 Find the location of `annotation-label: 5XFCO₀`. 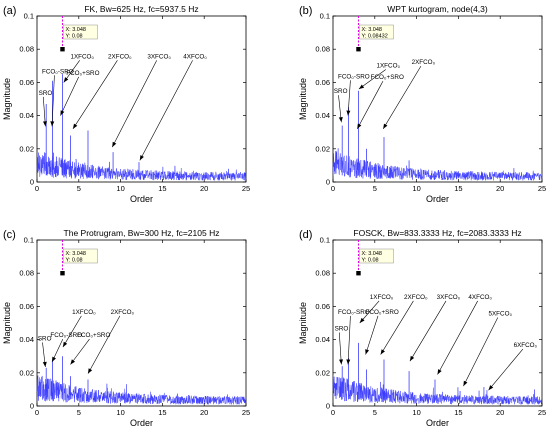

annotation-label: 5XFCO₀ is located at coordinates (500, 314).